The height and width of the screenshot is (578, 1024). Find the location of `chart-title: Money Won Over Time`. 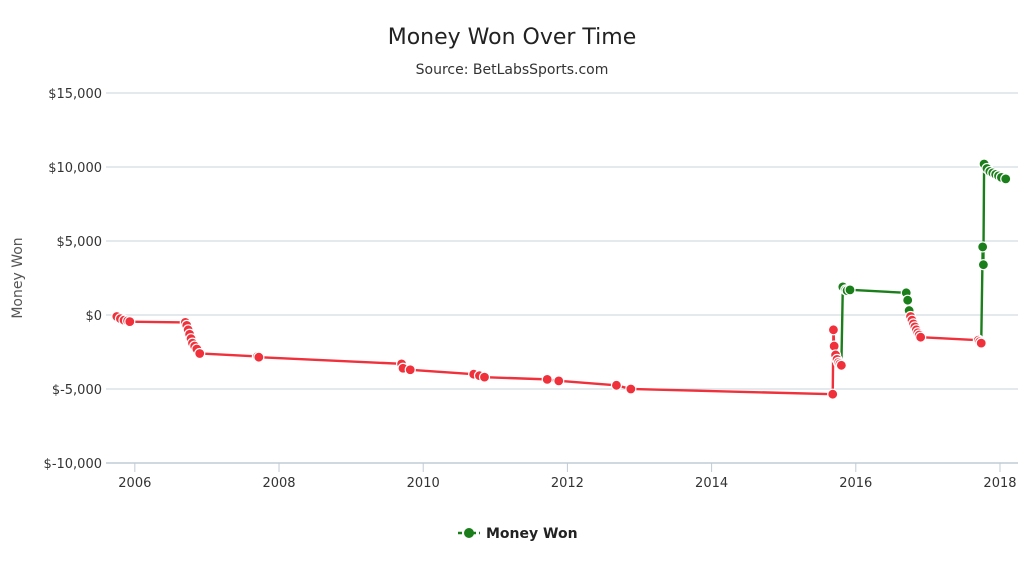

chart-title: Money Won Over Time is located at coordinates (512, 37).